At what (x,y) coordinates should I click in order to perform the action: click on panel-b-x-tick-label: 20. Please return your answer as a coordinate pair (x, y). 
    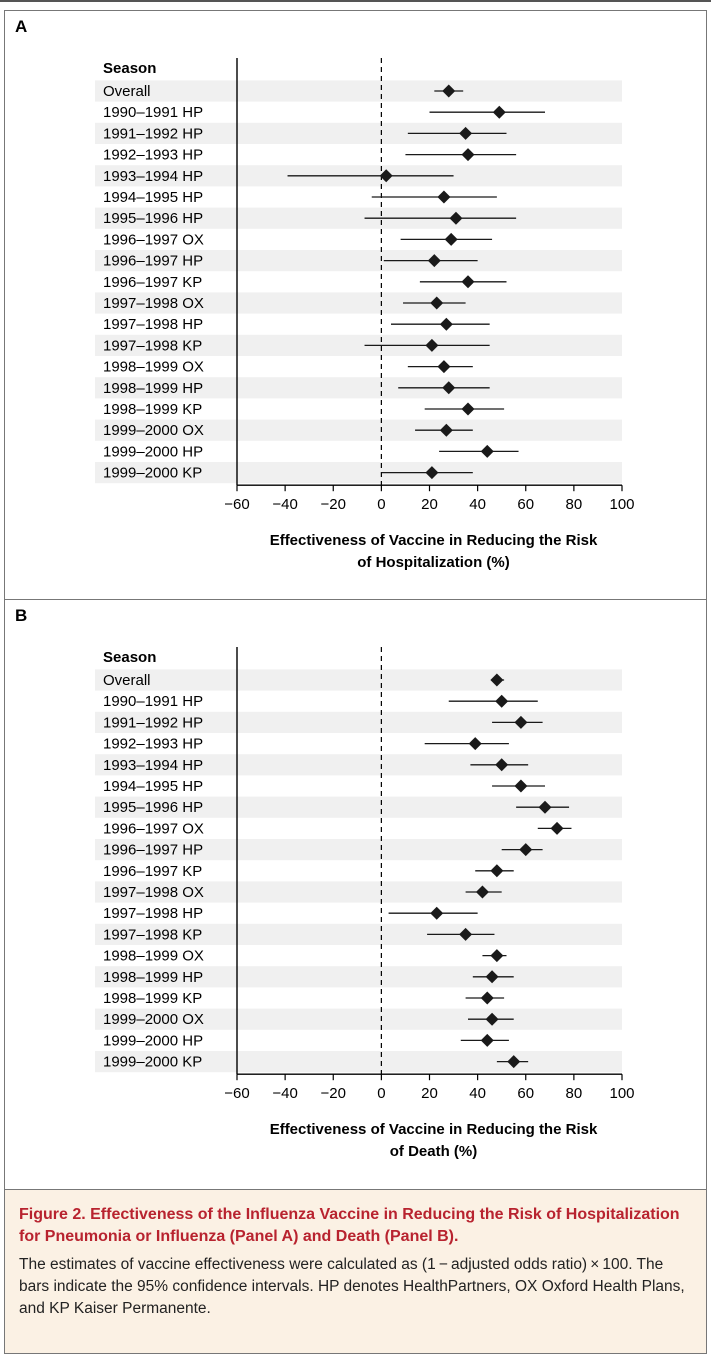
    Looking at the image, I should click on (429, 1093).